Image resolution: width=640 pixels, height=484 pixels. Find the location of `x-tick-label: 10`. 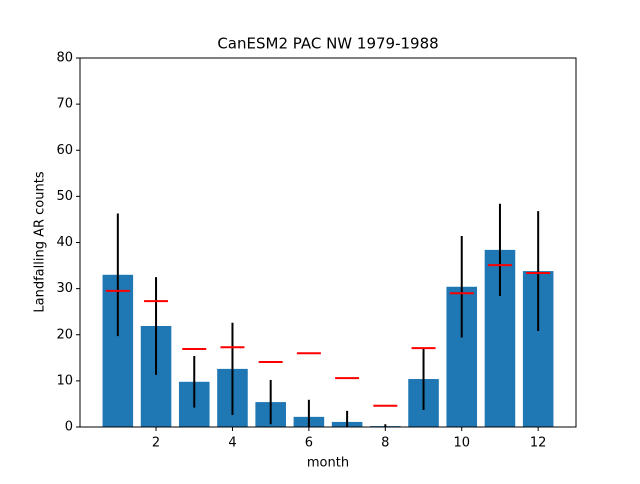

x-tick-label: 10 is located at coordinates (461, 443).